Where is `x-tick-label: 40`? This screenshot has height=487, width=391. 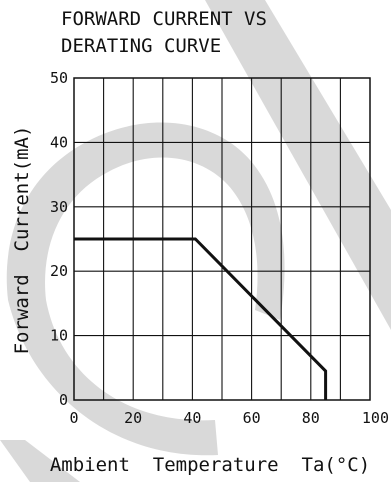
x-tick-label: 40 is located at coordinates (192, 418).